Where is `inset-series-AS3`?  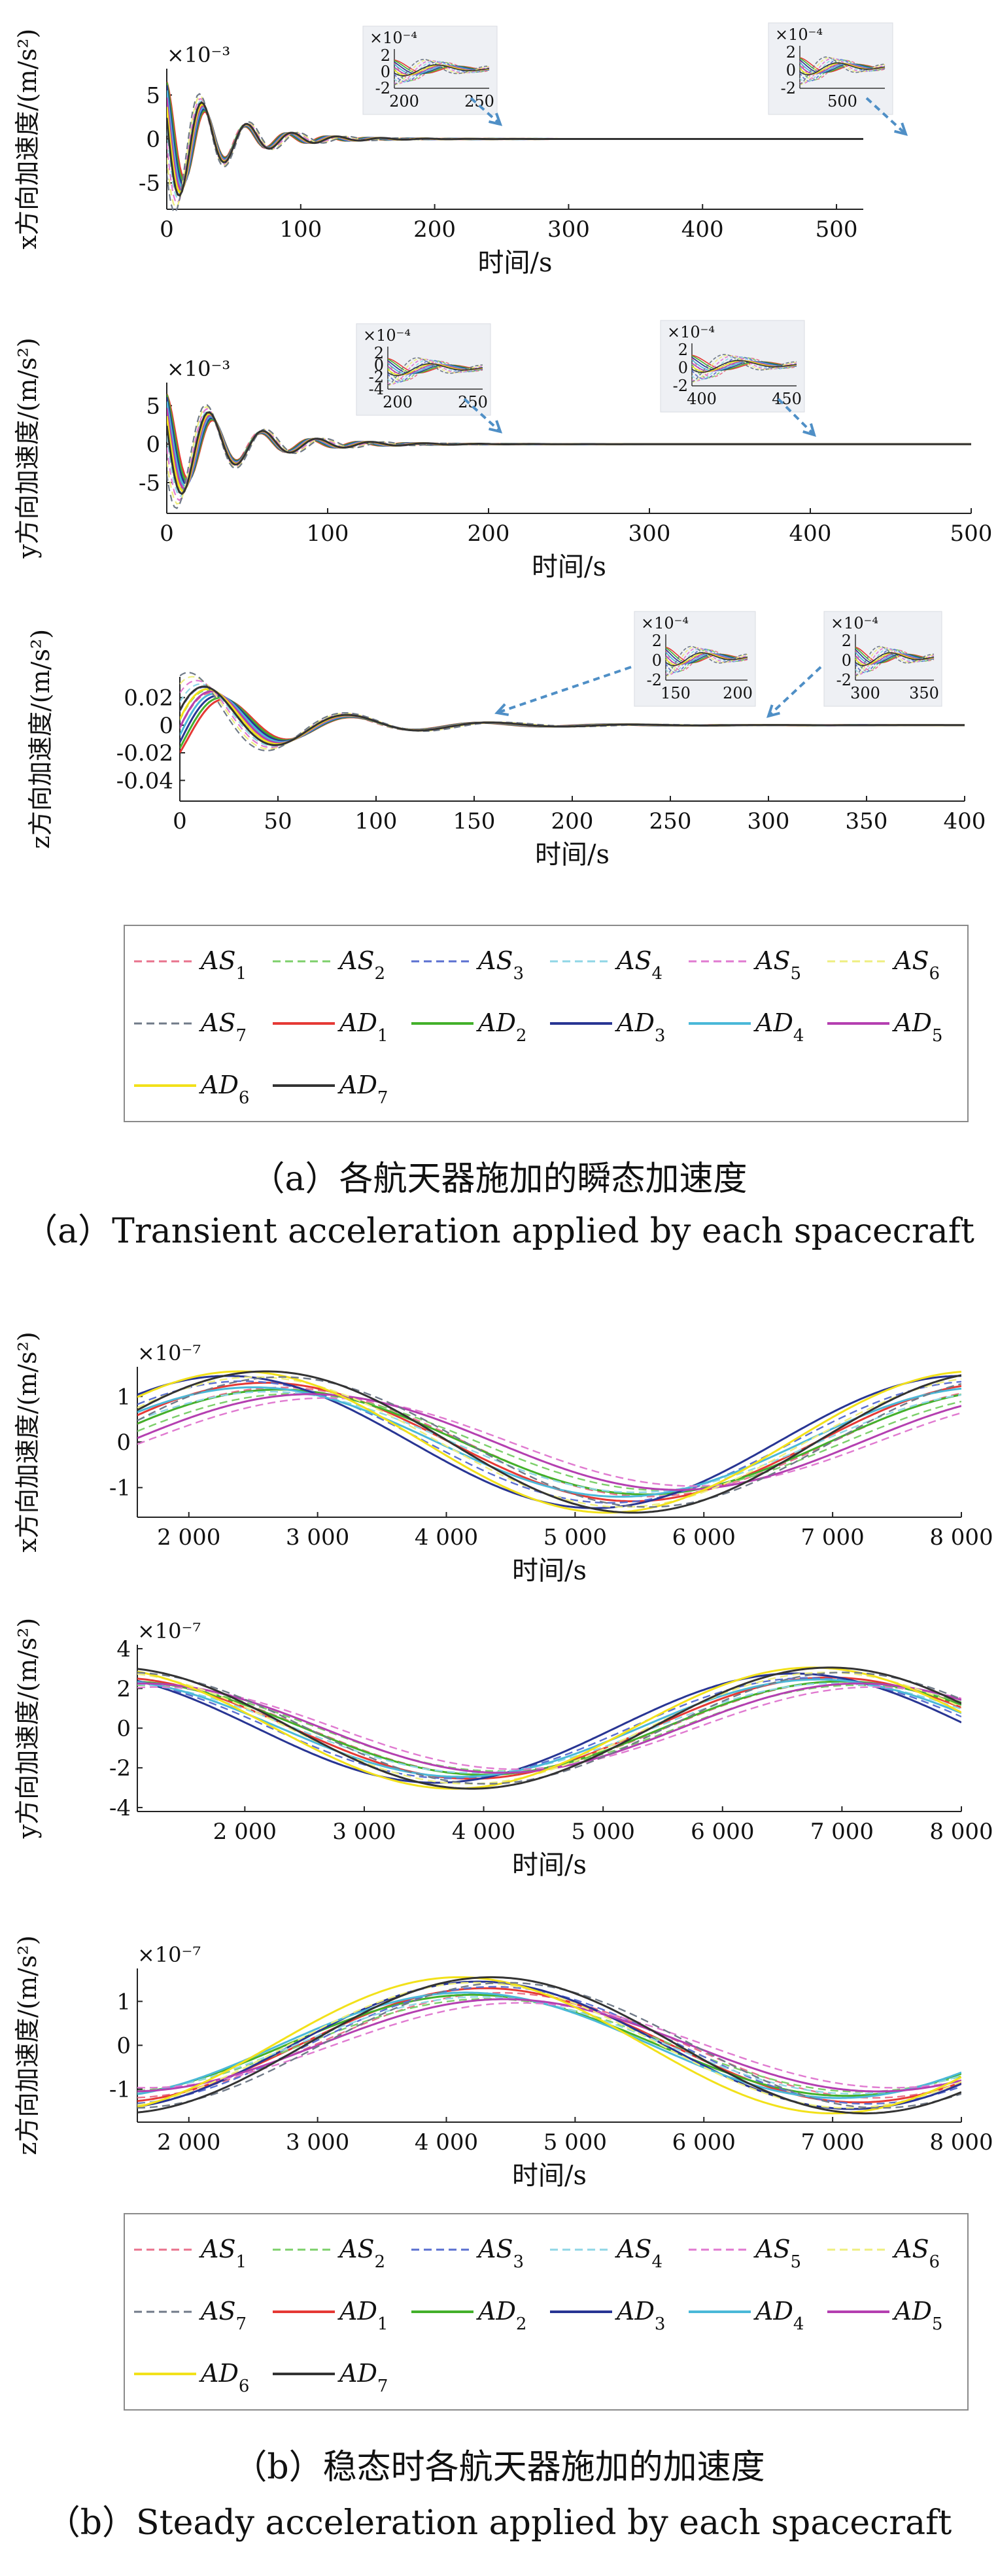 inset-series-AS3 is located at coordinates (744, 368).